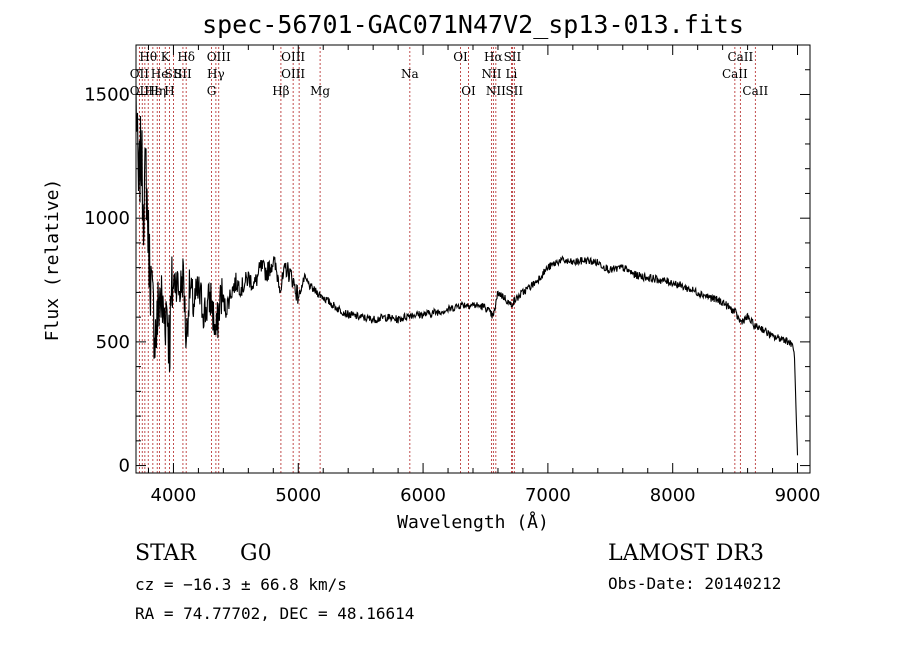 Image resolution: width=900 pixels, height=649 pixels. I want to click on line-marker-label: Hβ, so click(280, 91).